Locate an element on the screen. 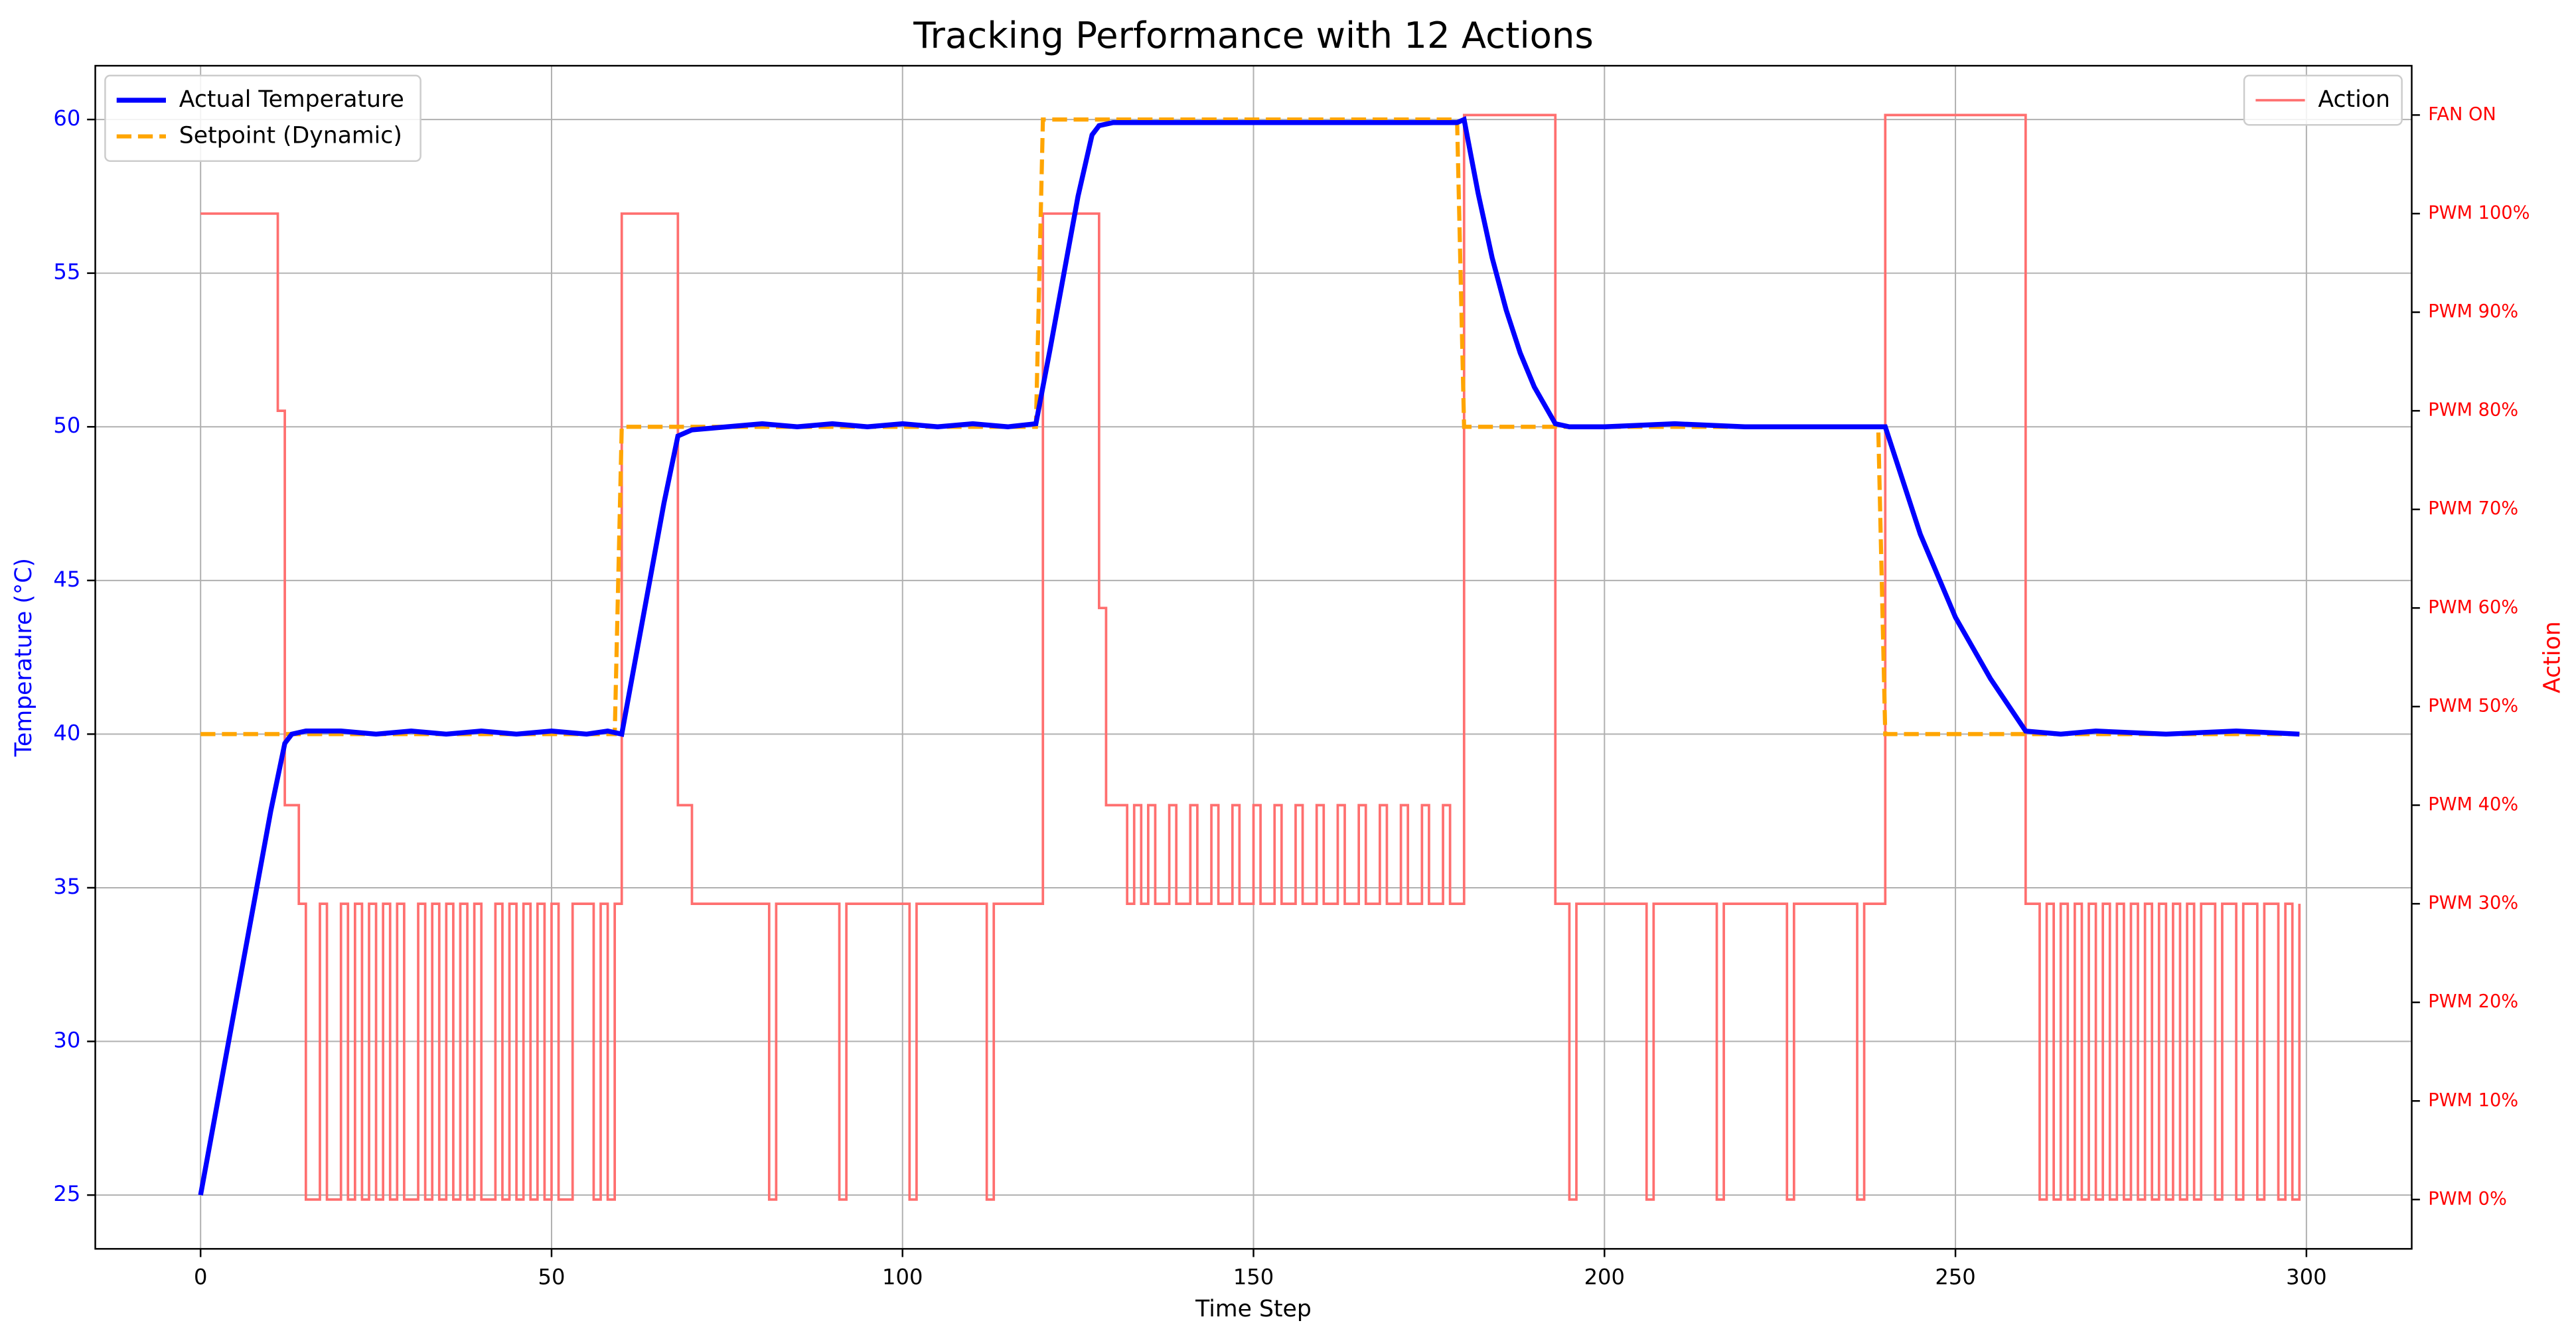 Image resolution: width=2576 pixels, height=1331 pixels. chart-title: Tracking Performance with 12 Actions is located at coordinates (1253, 35).